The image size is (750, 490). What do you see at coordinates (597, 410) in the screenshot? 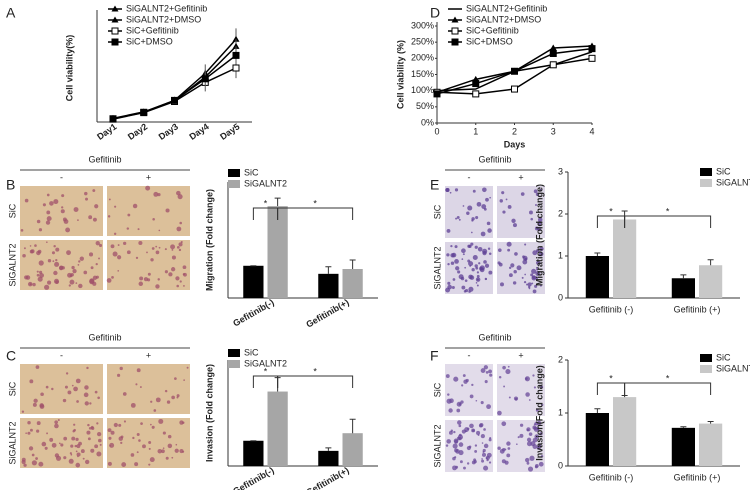
I see `error-bar` at bounding box center [597, 410].